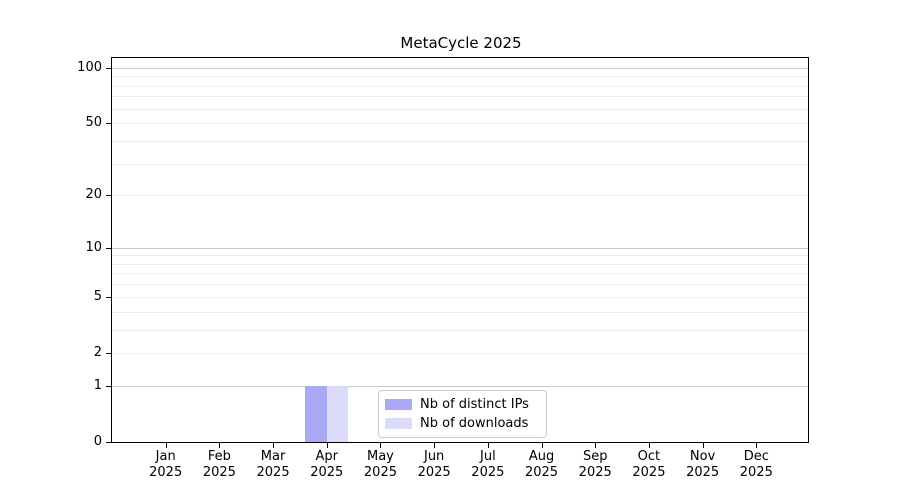  Describe the element at coordinates (462, 414) in the screenshot. I see `legend: Nb of distinct IPs Nb of downloads` at that location.